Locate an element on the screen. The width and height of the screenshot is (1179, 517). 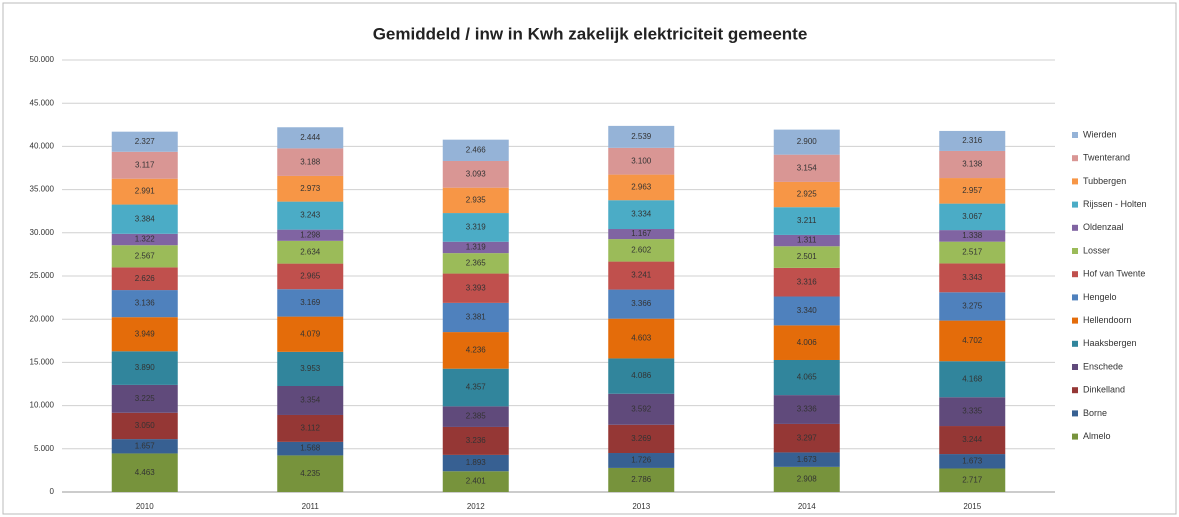
data-label: 2.466 is located at coordinates (476, 149).